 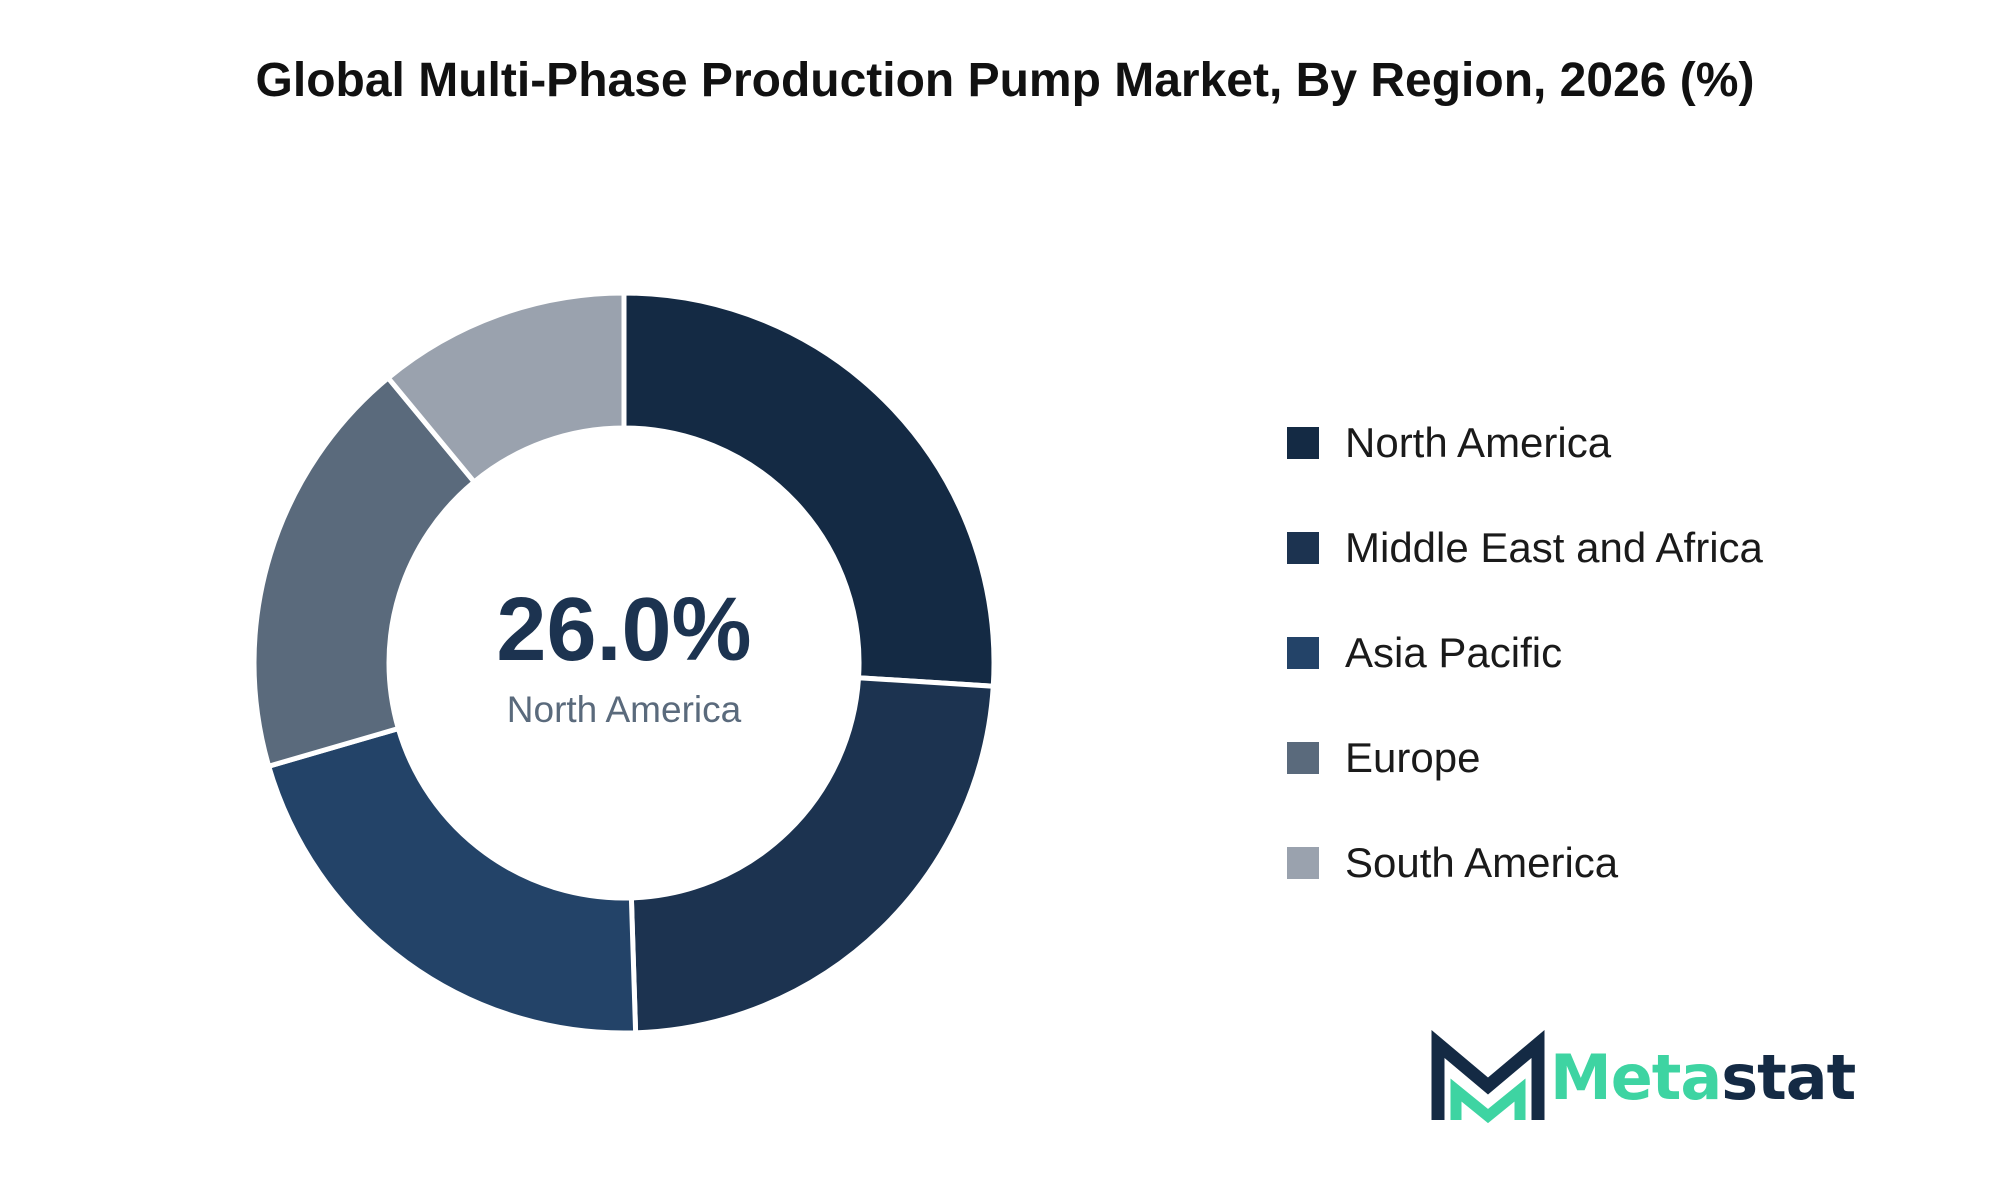 What do you see at coordinates (1413, 757) in the screenshot?
I see `legend-label: Europe` at bounding box center [1413, 757].